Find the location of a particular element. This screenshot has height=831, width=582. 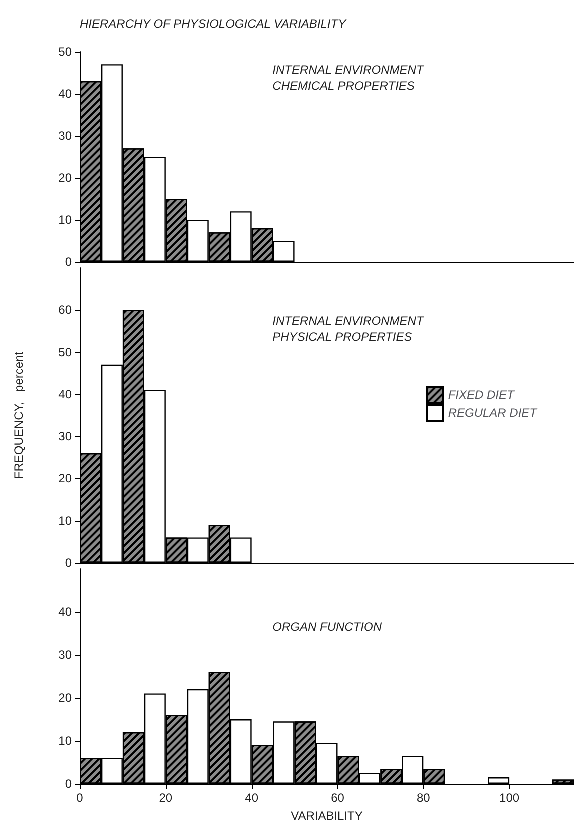

x-axis-title: VARIABILITY is located at coordinates (327, 816).